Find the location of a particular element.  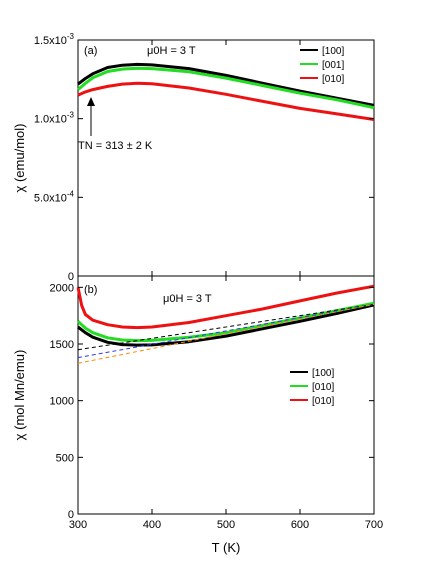

legend-label-a-0: [100] is located at coordinates (333, 51).